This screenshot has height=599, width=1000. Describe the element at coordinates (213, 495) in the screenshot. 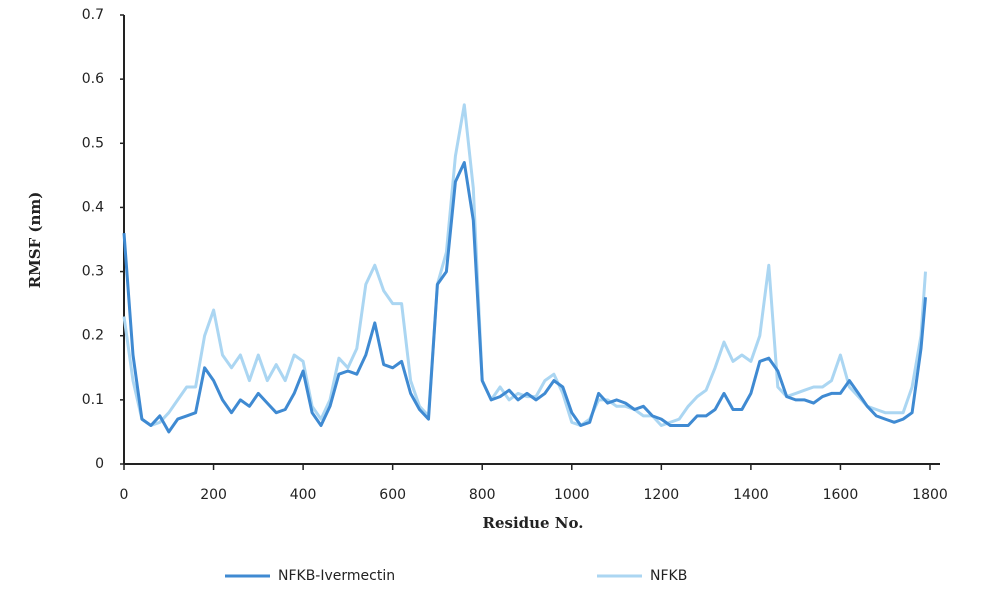

I see `x-tick-label: 200` at that location.